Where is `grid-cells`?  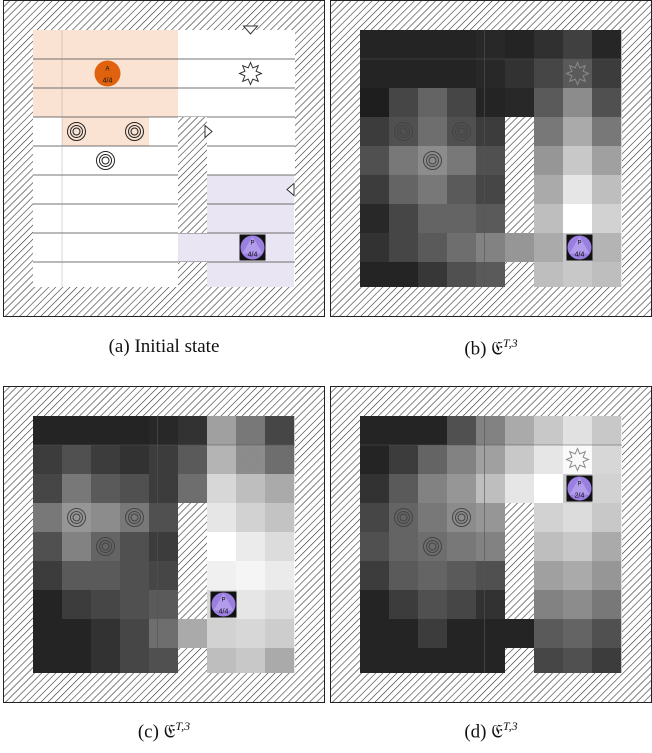
grid-cells is located at coordinates (164, 547).